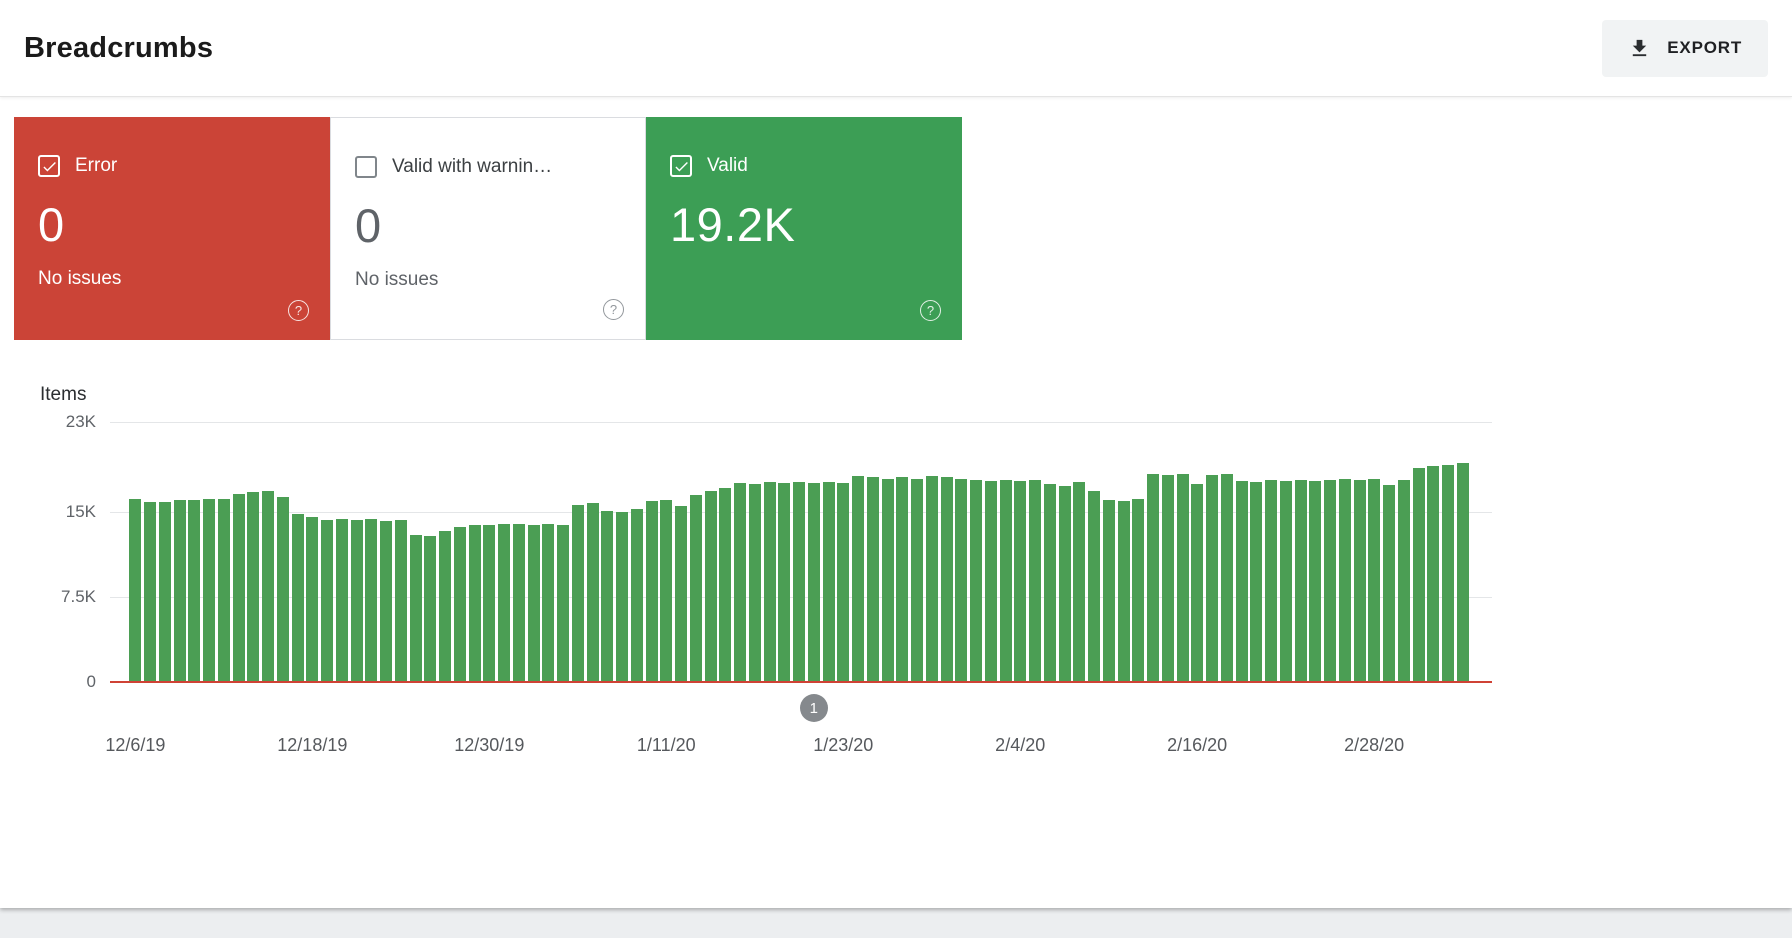 This screenshot has width=1792, height=938. What do you see at coordinates (366, 167) in the screenshot?
I see `warnings-checkbox-unchecked-icon` at bounding box center [366, 167].